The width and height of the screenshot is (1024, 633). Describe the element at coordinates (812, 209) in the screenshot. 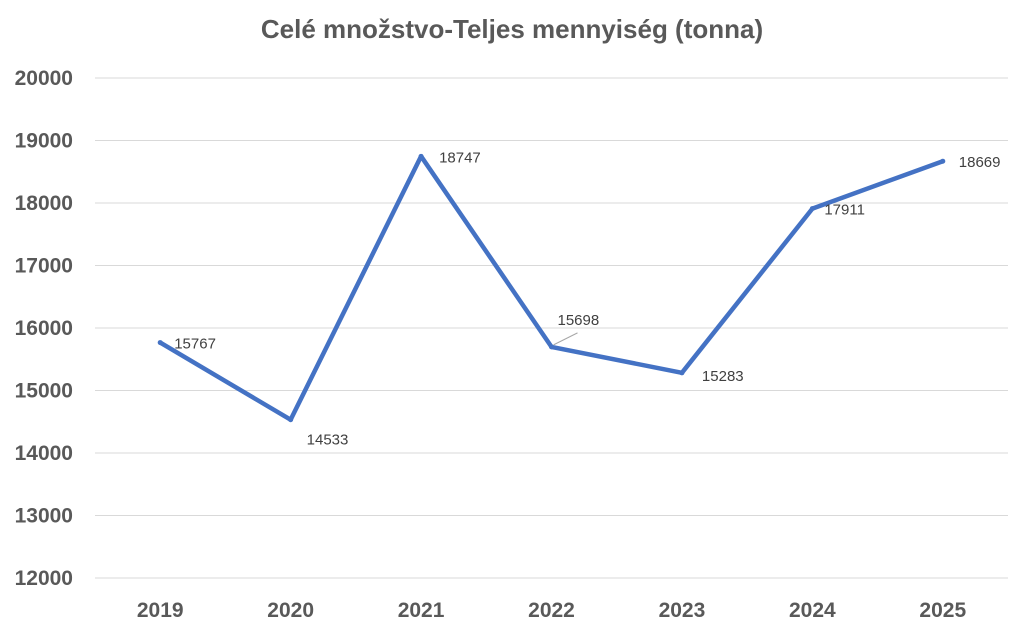

I see `data-point-2024` at that location.